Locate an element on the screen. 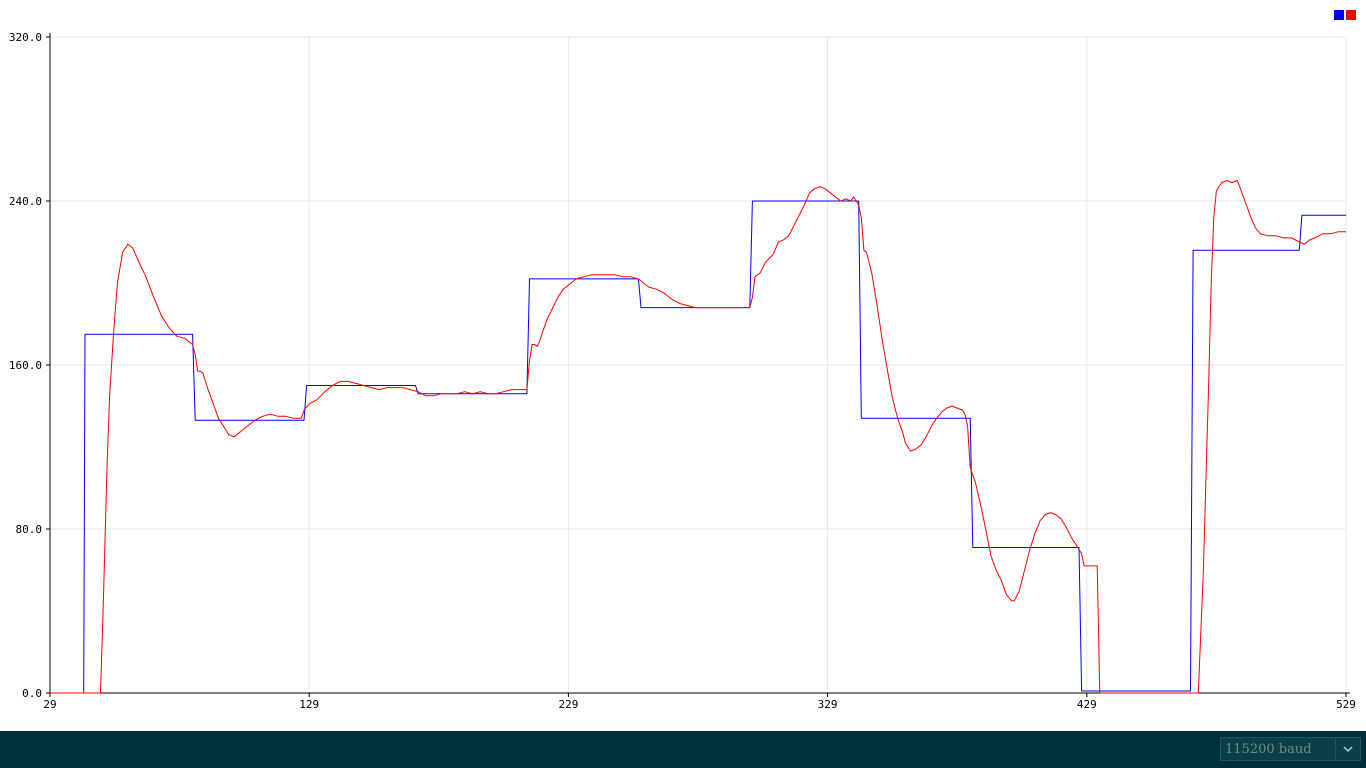 This screenshot has width=1366, height=768. baud-rate-select: 115200 baud is located at coordinates (1290, 749).